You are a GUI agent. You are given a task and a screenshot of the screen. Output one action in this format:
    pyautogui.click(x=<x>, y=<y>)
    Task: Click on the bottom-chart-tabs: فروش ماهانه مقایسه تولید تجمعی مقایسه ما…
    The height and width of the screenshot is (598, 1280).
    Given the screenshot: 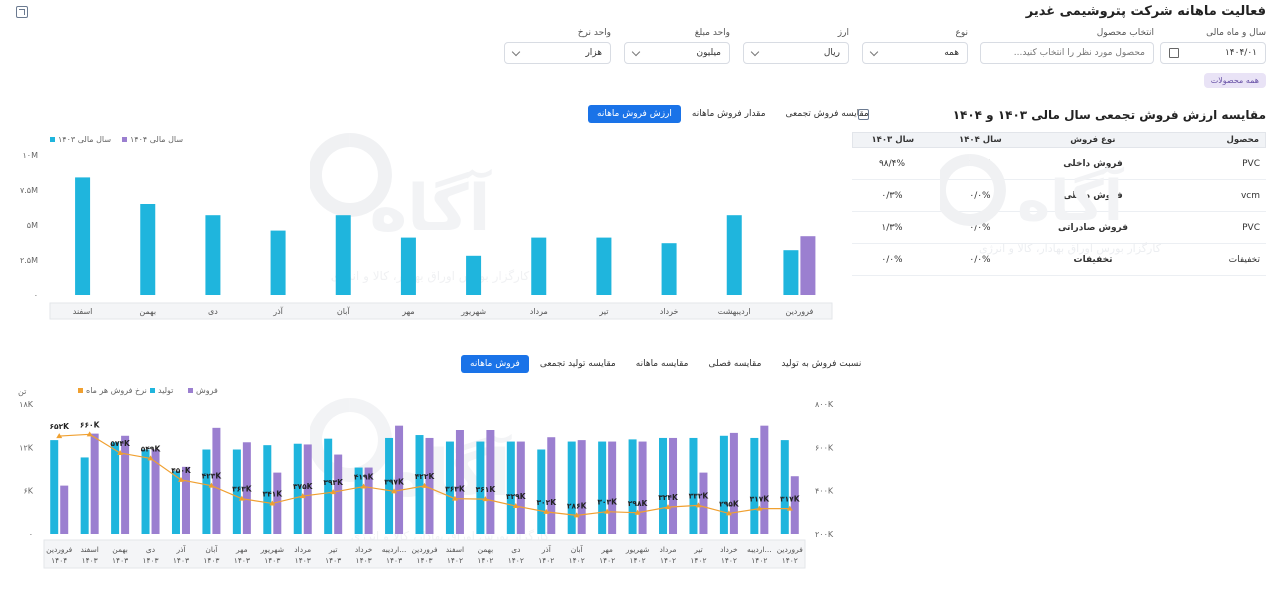 What is the action you would take?
    pyautogui.click(x=665, y=364)
    